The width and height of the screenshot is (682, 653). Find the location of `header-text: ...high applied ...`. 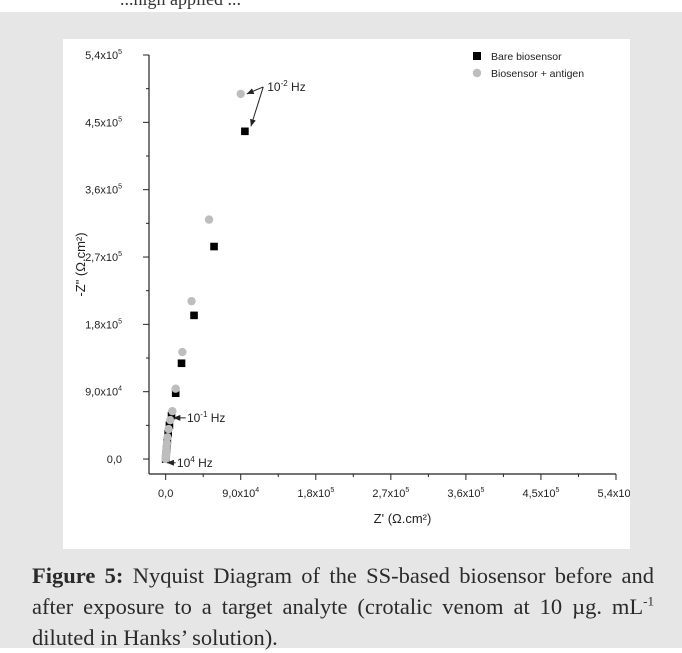

header-text: ...high applied ... is located at coordinates (180, 5).